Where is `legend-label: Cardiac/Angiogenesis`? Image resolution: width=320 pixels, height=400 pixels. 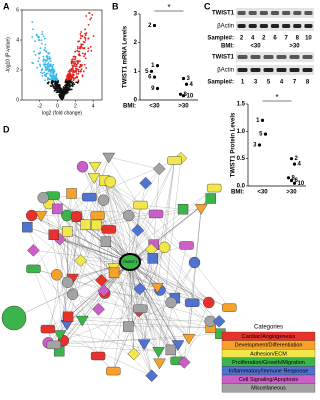 legend-label: Cardiac/Angiogenesis is located at coordinates (269, 337).